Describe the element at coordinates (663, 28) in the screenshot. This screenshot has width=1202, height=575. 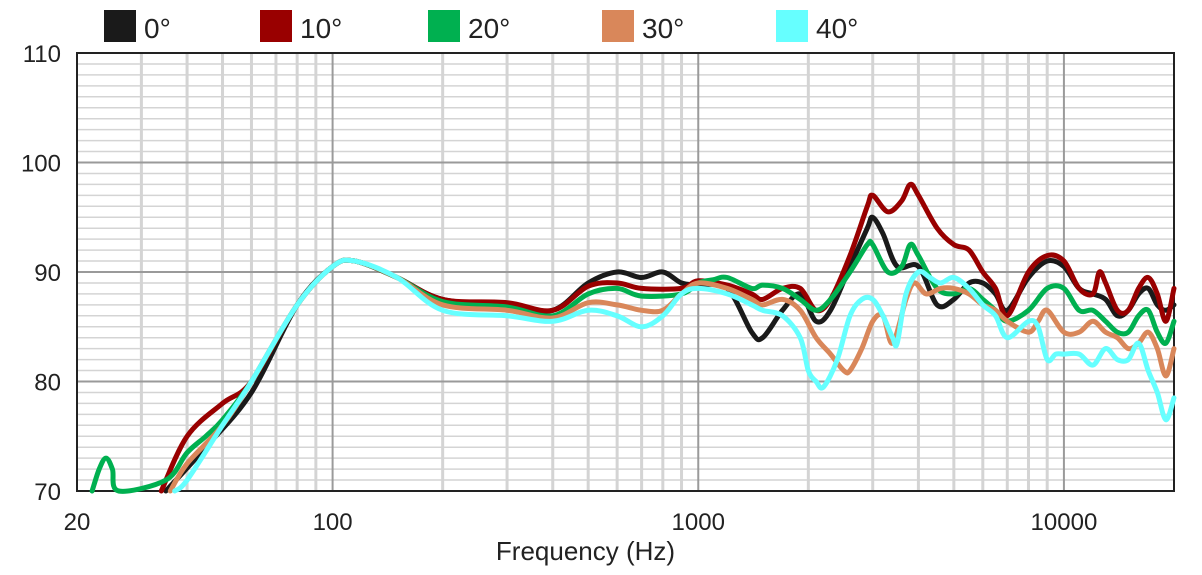
I see `legend-label: 30°` at that location.